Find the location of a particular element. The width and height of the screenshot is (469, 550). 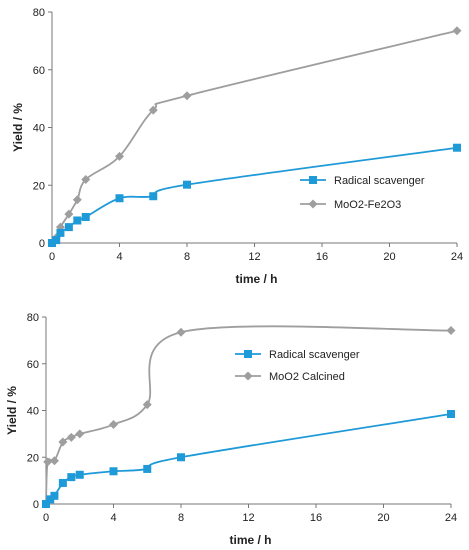

legend-label: MoO2 Calcined is located at coordinates (307, 377).